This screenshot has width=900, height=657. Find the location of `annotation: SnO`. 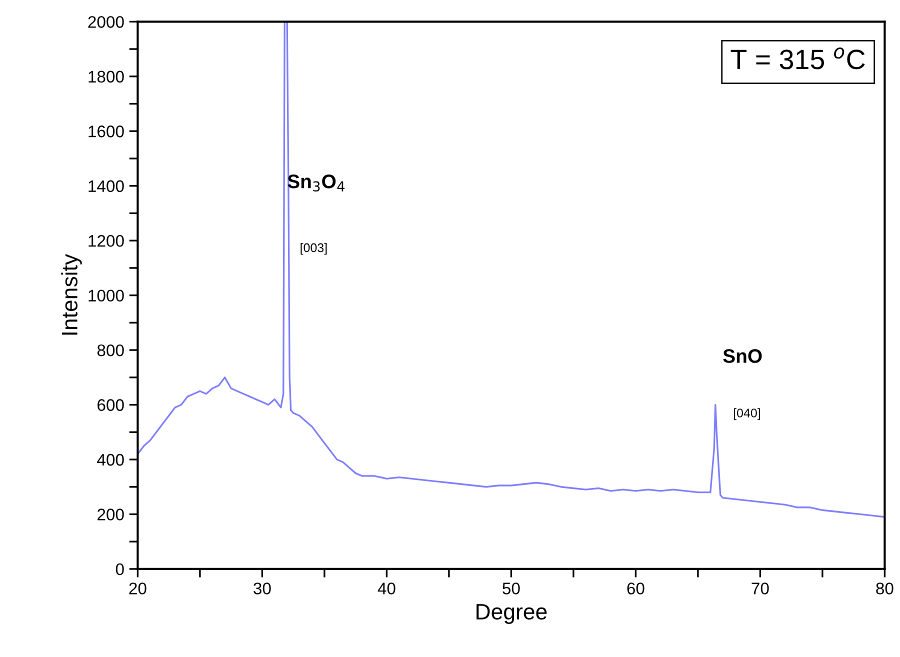

annotation: SnO is located at coordinates (742, 356).